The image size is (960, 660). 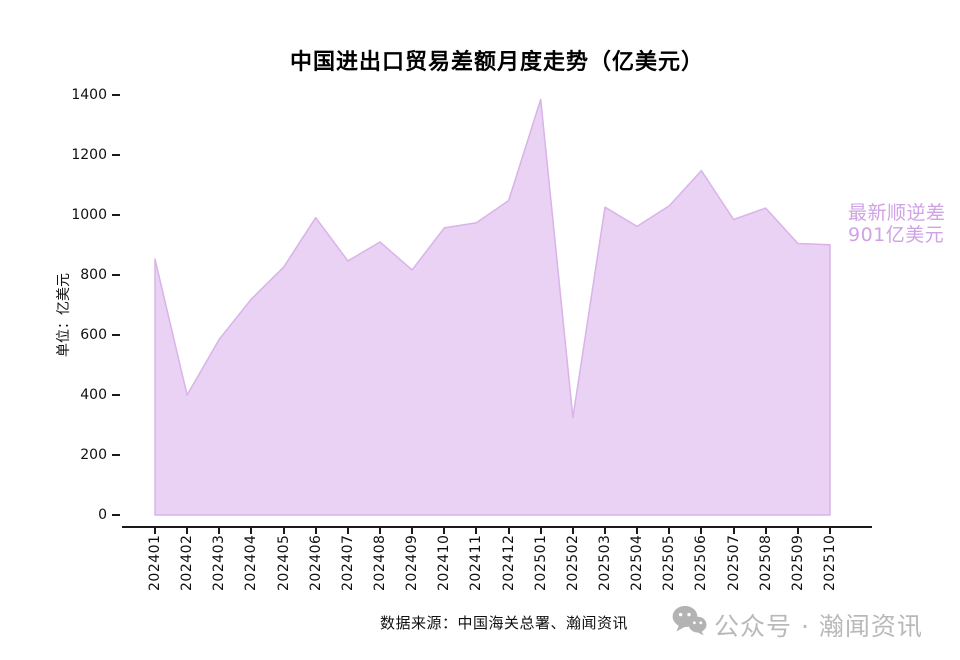 I want to click on y-tick-label: 1400, so click(x=89, y=95).